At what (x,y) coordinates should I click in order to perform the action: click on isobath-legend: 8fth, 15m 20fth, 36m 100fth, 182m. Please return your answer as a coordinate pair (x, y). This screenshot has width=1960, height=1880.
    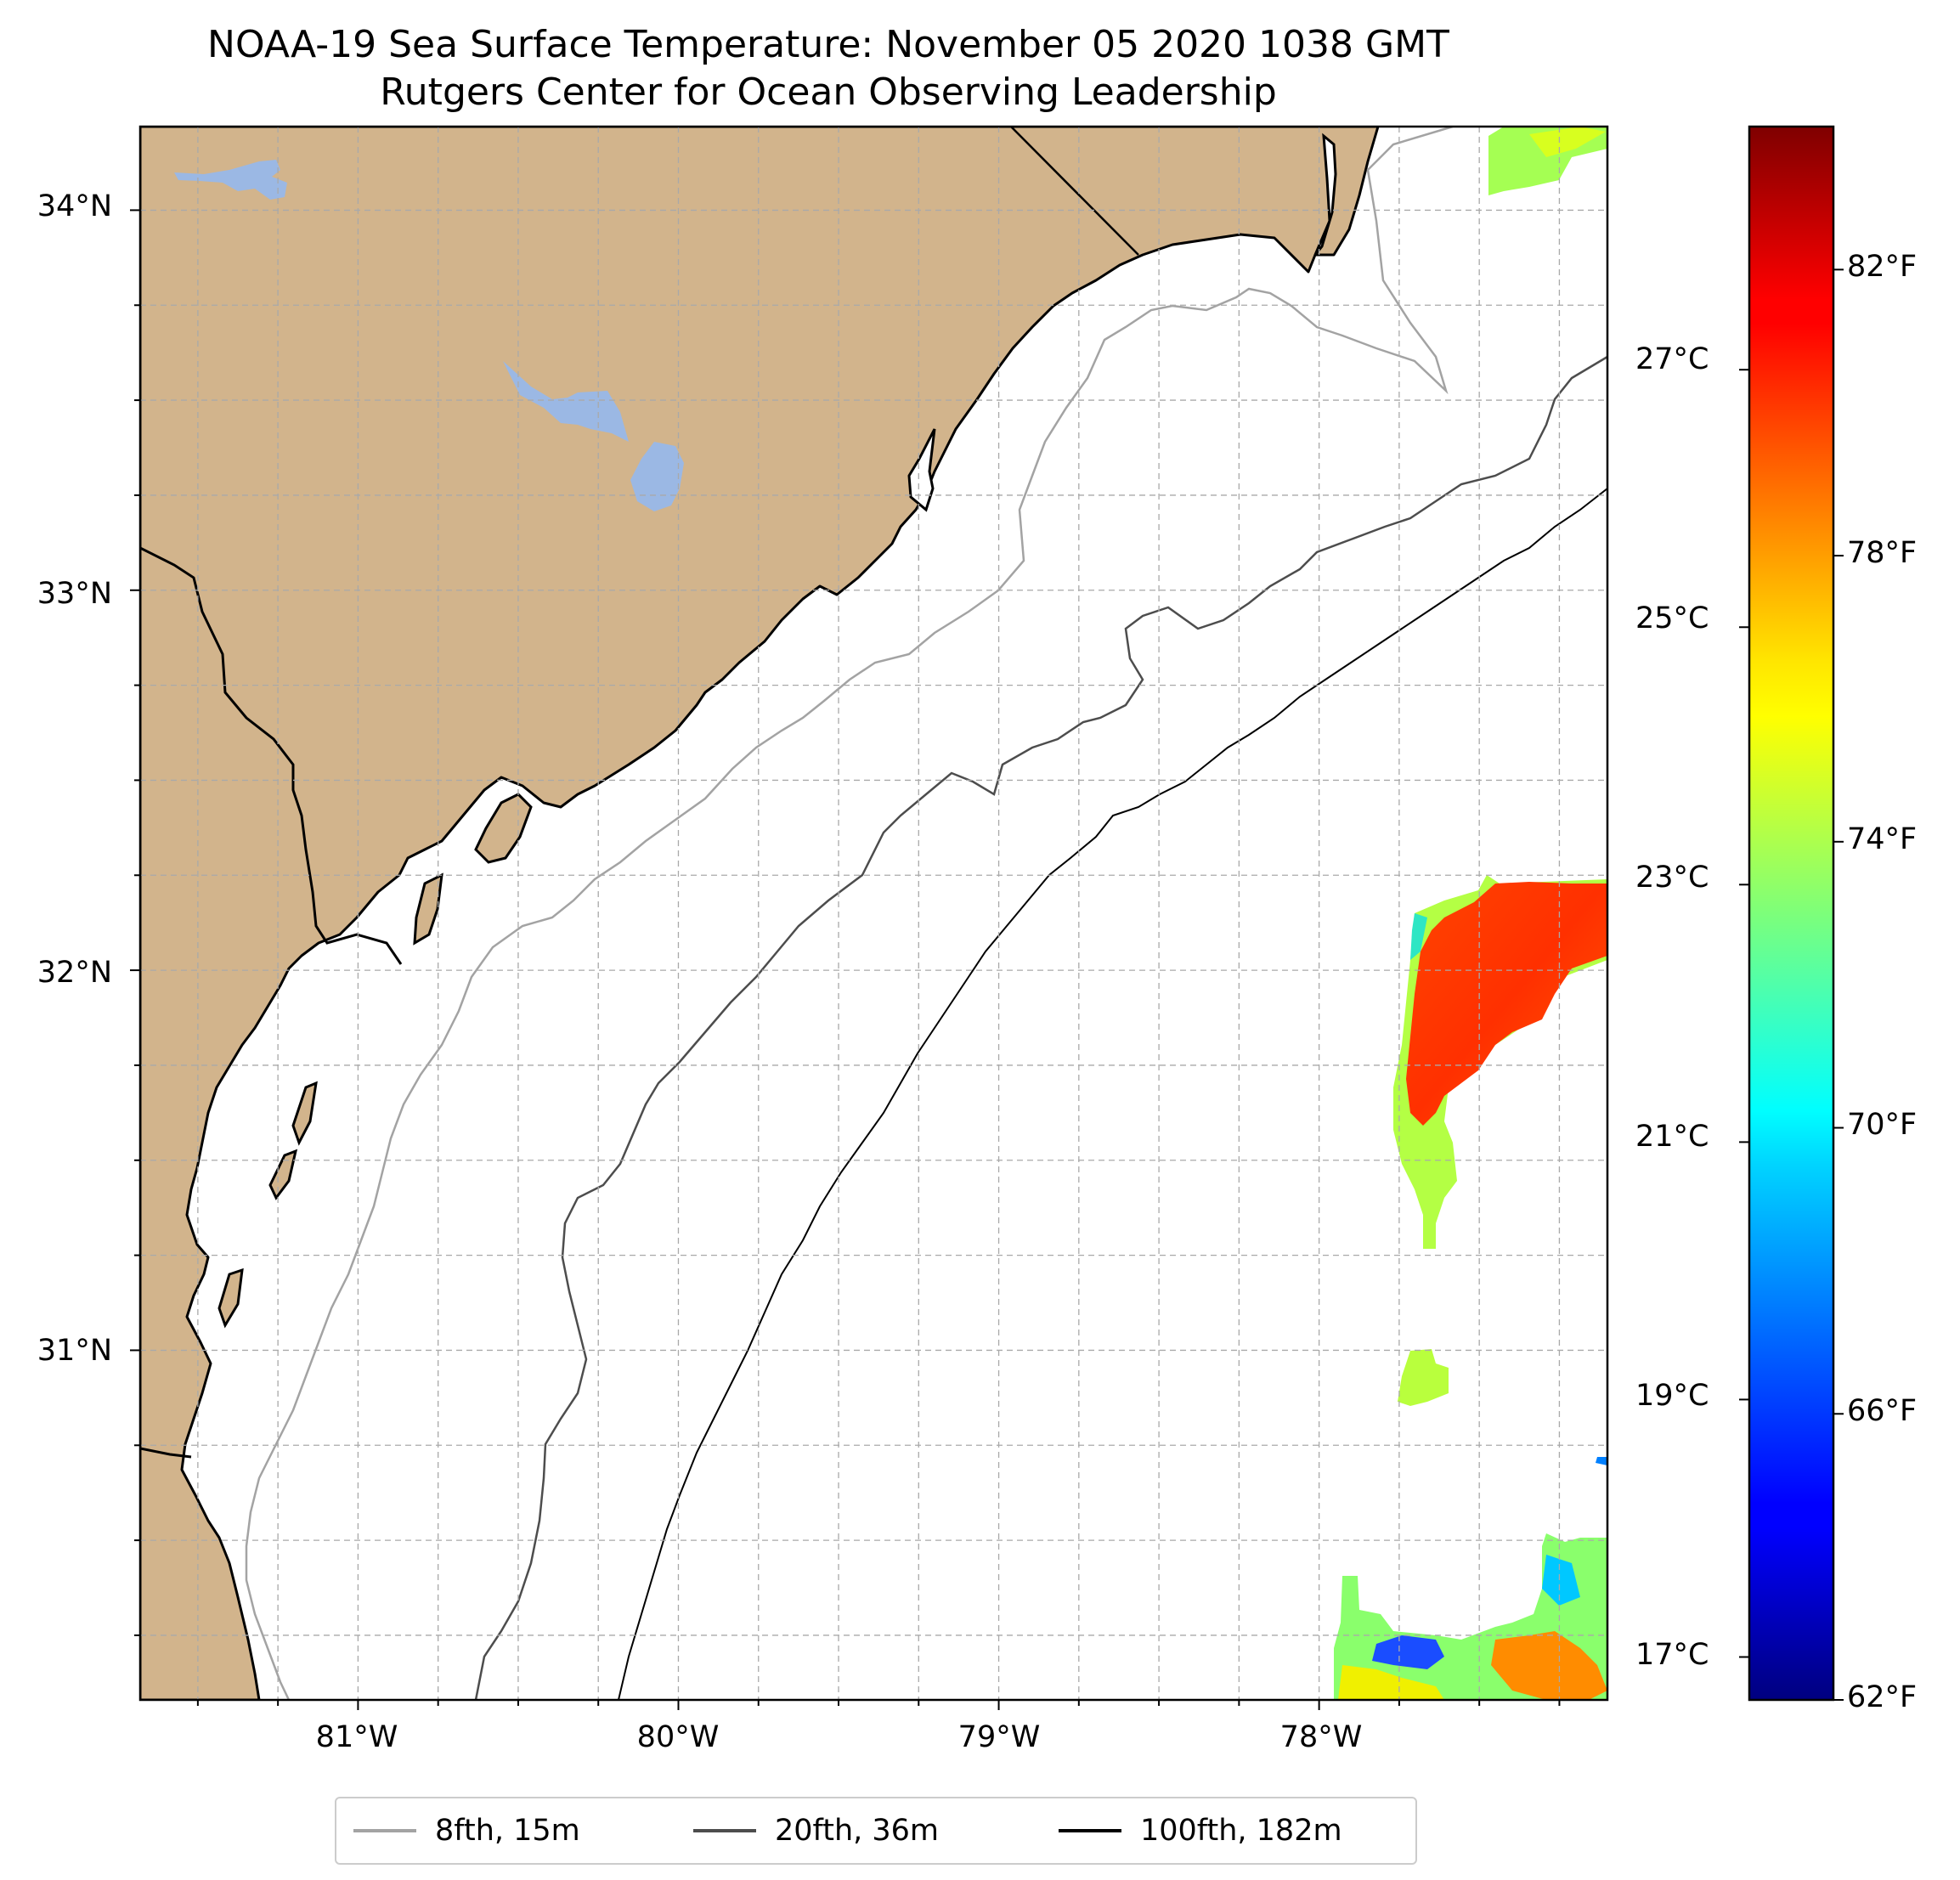
    Looking at the image, I should click on (876, 1831).